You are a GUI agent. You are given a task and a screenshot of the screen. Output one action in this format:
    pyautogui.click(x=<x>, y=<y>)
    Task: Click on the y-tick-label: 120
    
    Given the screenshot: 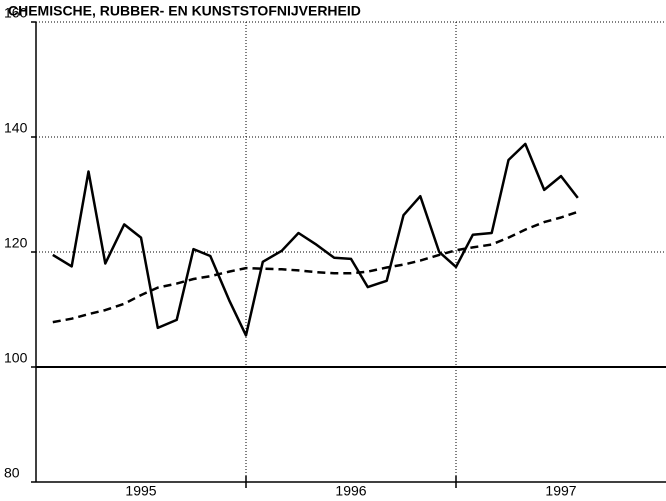 What is the action you would take?
    pyautogui.click(x=16, y=243)
    